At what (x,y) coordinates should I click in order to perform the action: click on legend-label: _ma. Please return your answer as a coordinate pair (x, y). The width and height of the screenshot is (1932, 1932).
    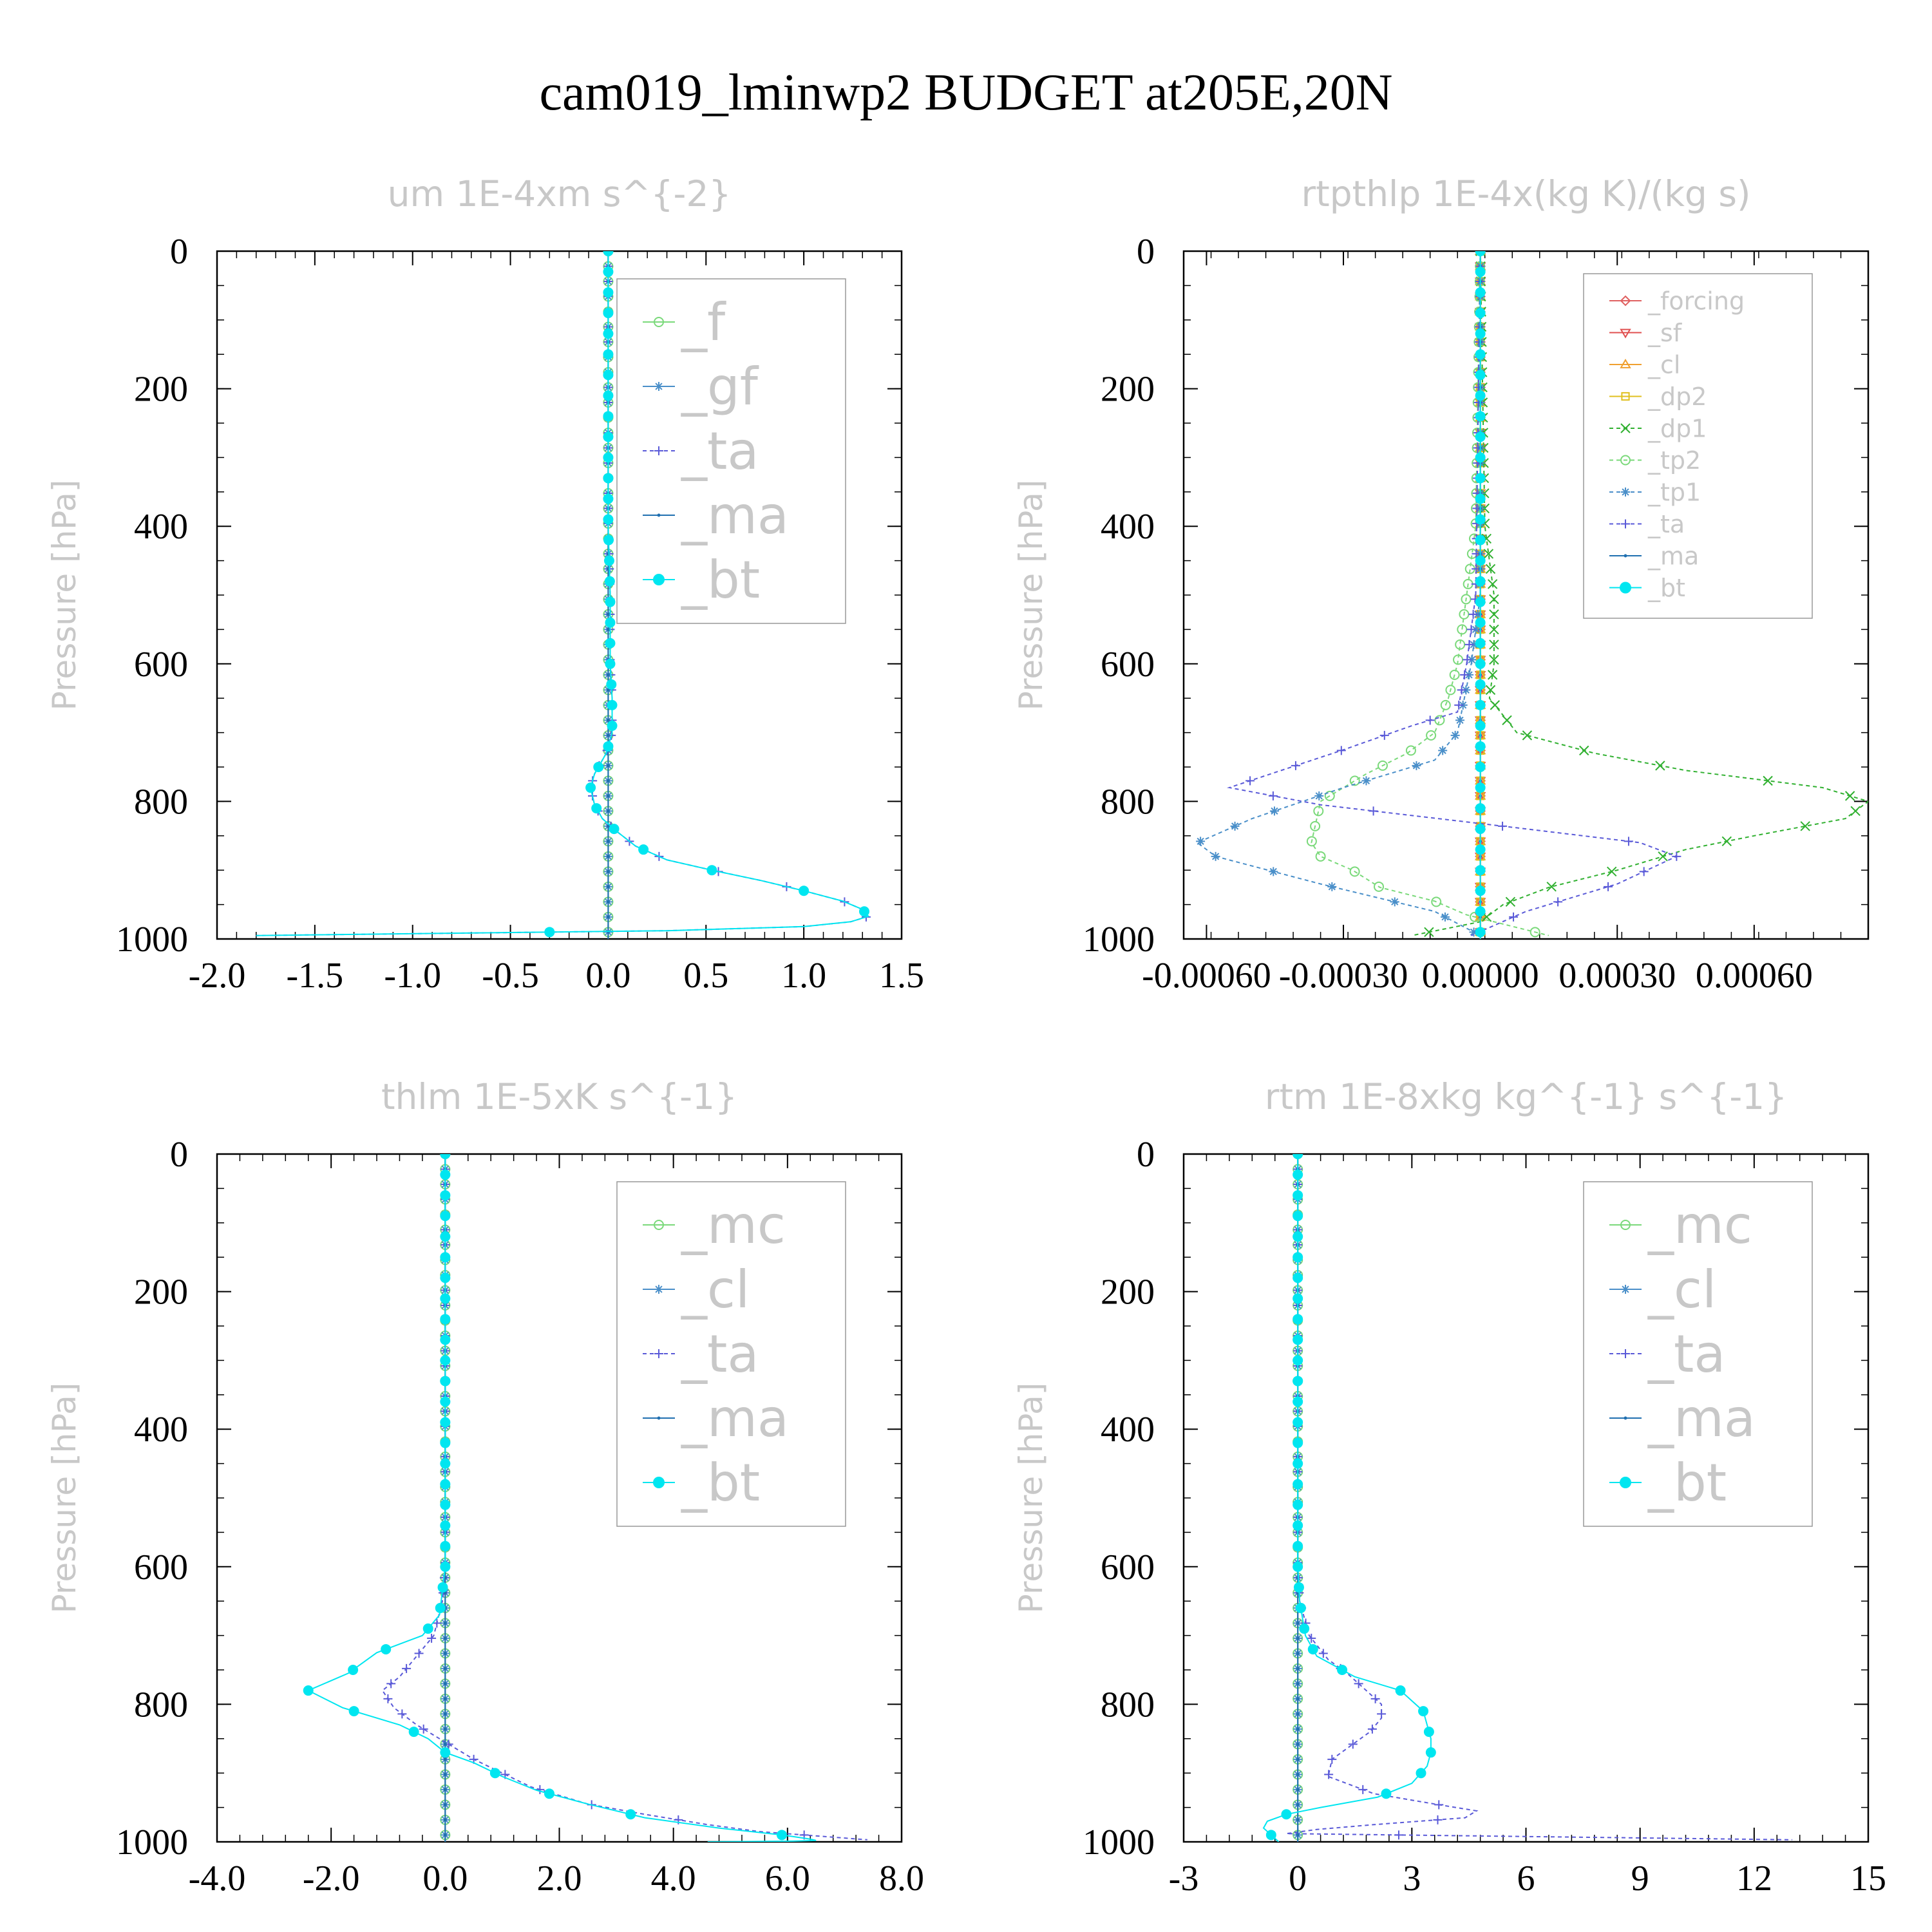
    Looking at the image, I should click on (1702, 1418).